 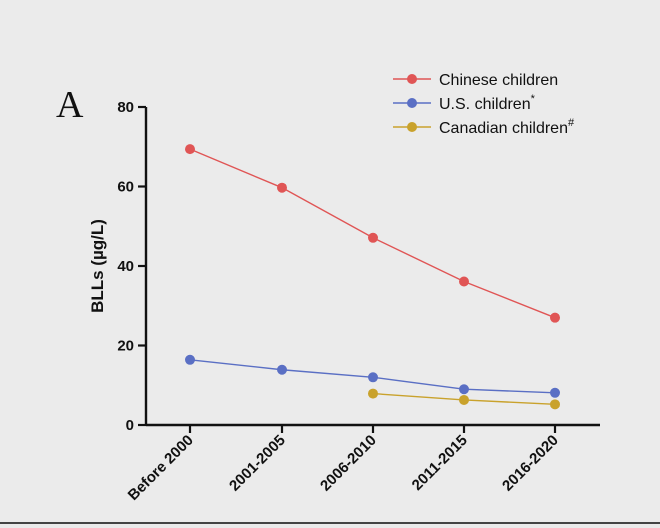 What do you see at coordinates (330, 523) in the screenshot?
I see `bottom-rule` at bounding box center [330, 523].